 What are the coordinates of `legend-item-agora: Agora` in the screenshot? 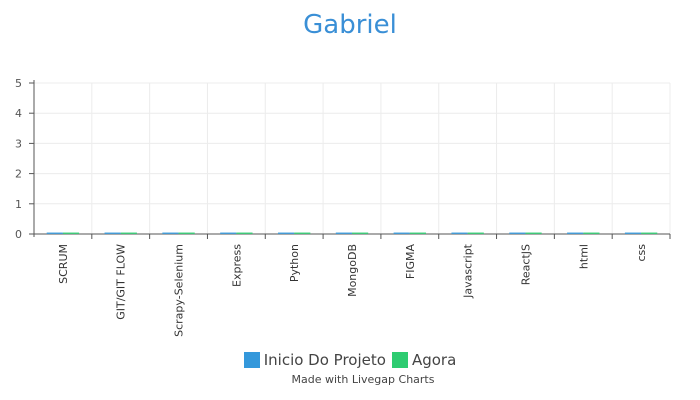 It's located at (424, 360).